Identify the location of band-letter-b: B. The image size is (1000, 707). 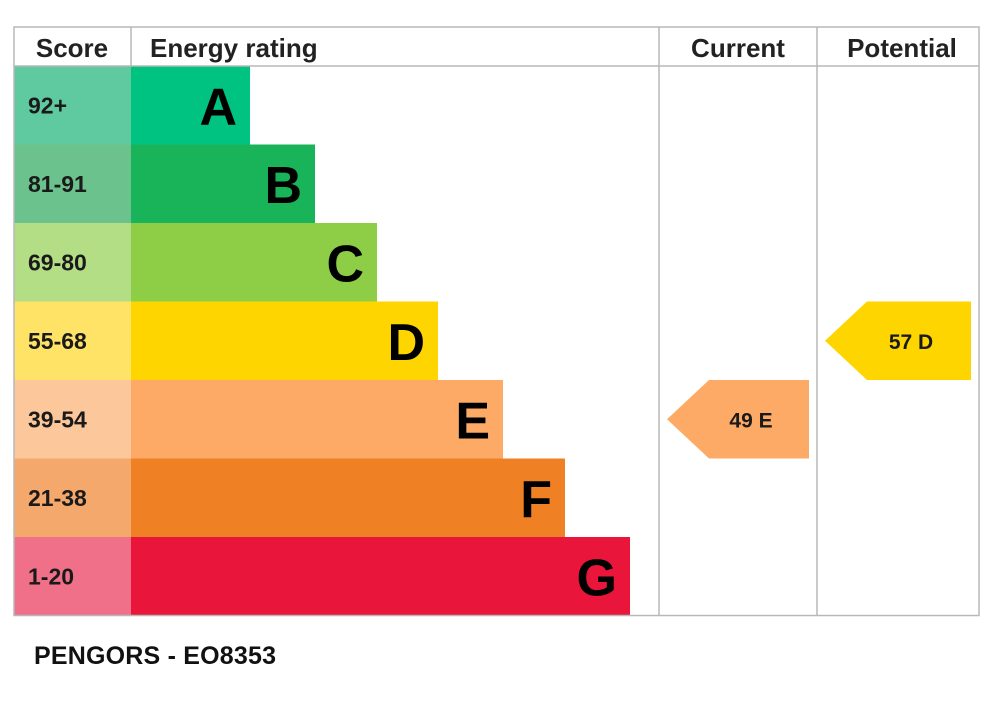
(283, 186).